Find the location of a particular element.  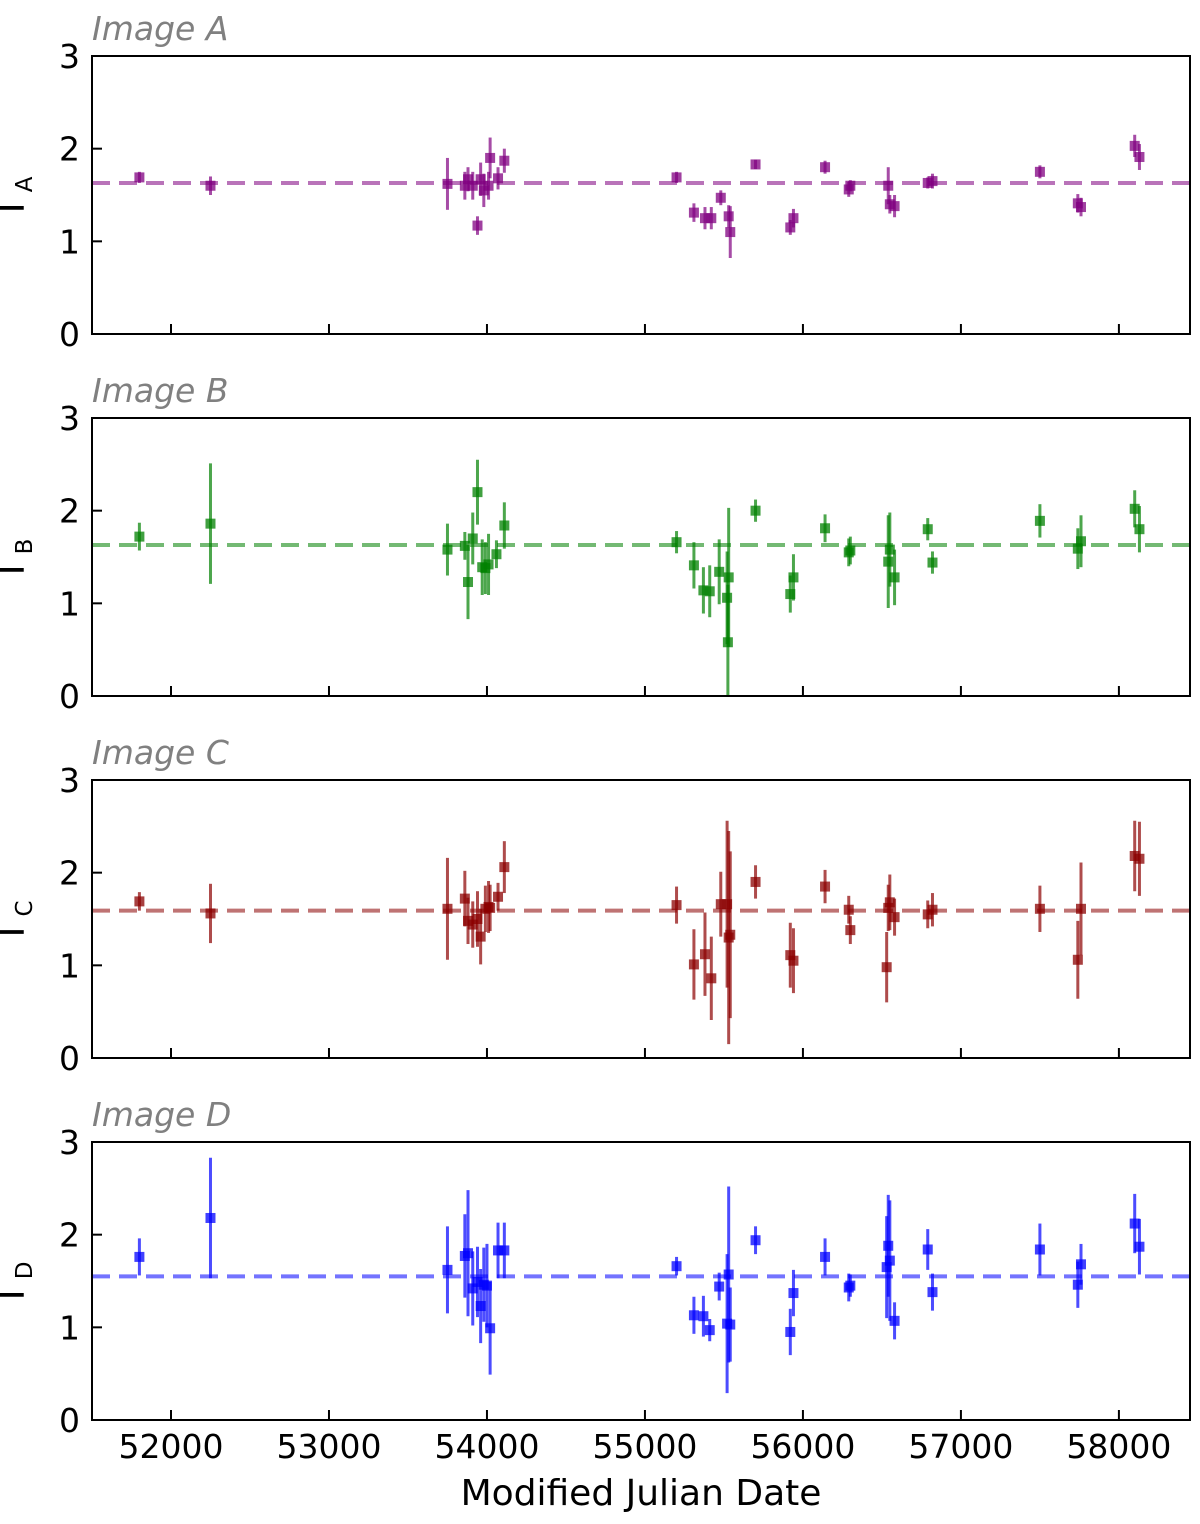

x-tick-label: 57000 is located at coordinates (960, 1446).